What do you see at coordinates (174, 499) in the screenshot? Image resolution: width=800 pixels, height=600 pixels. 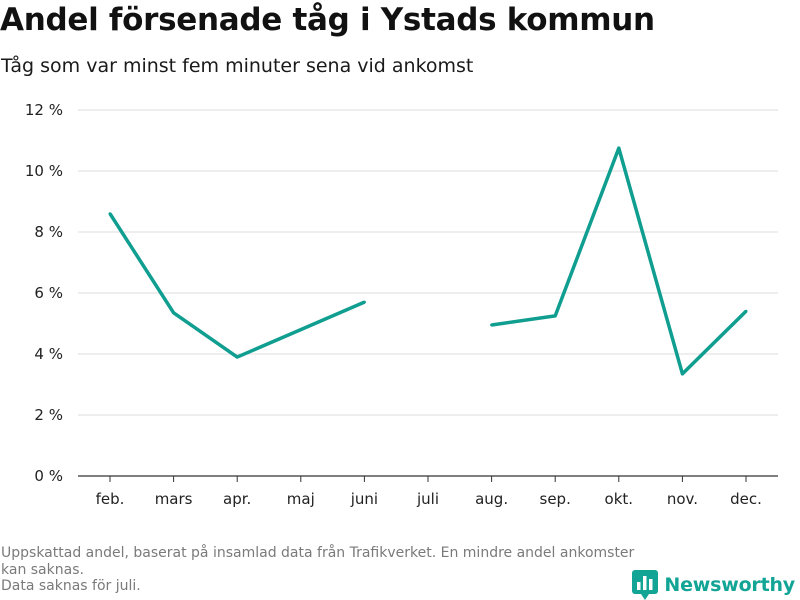 I see `x-tick-label: mars` at bounding box center [174, 499].